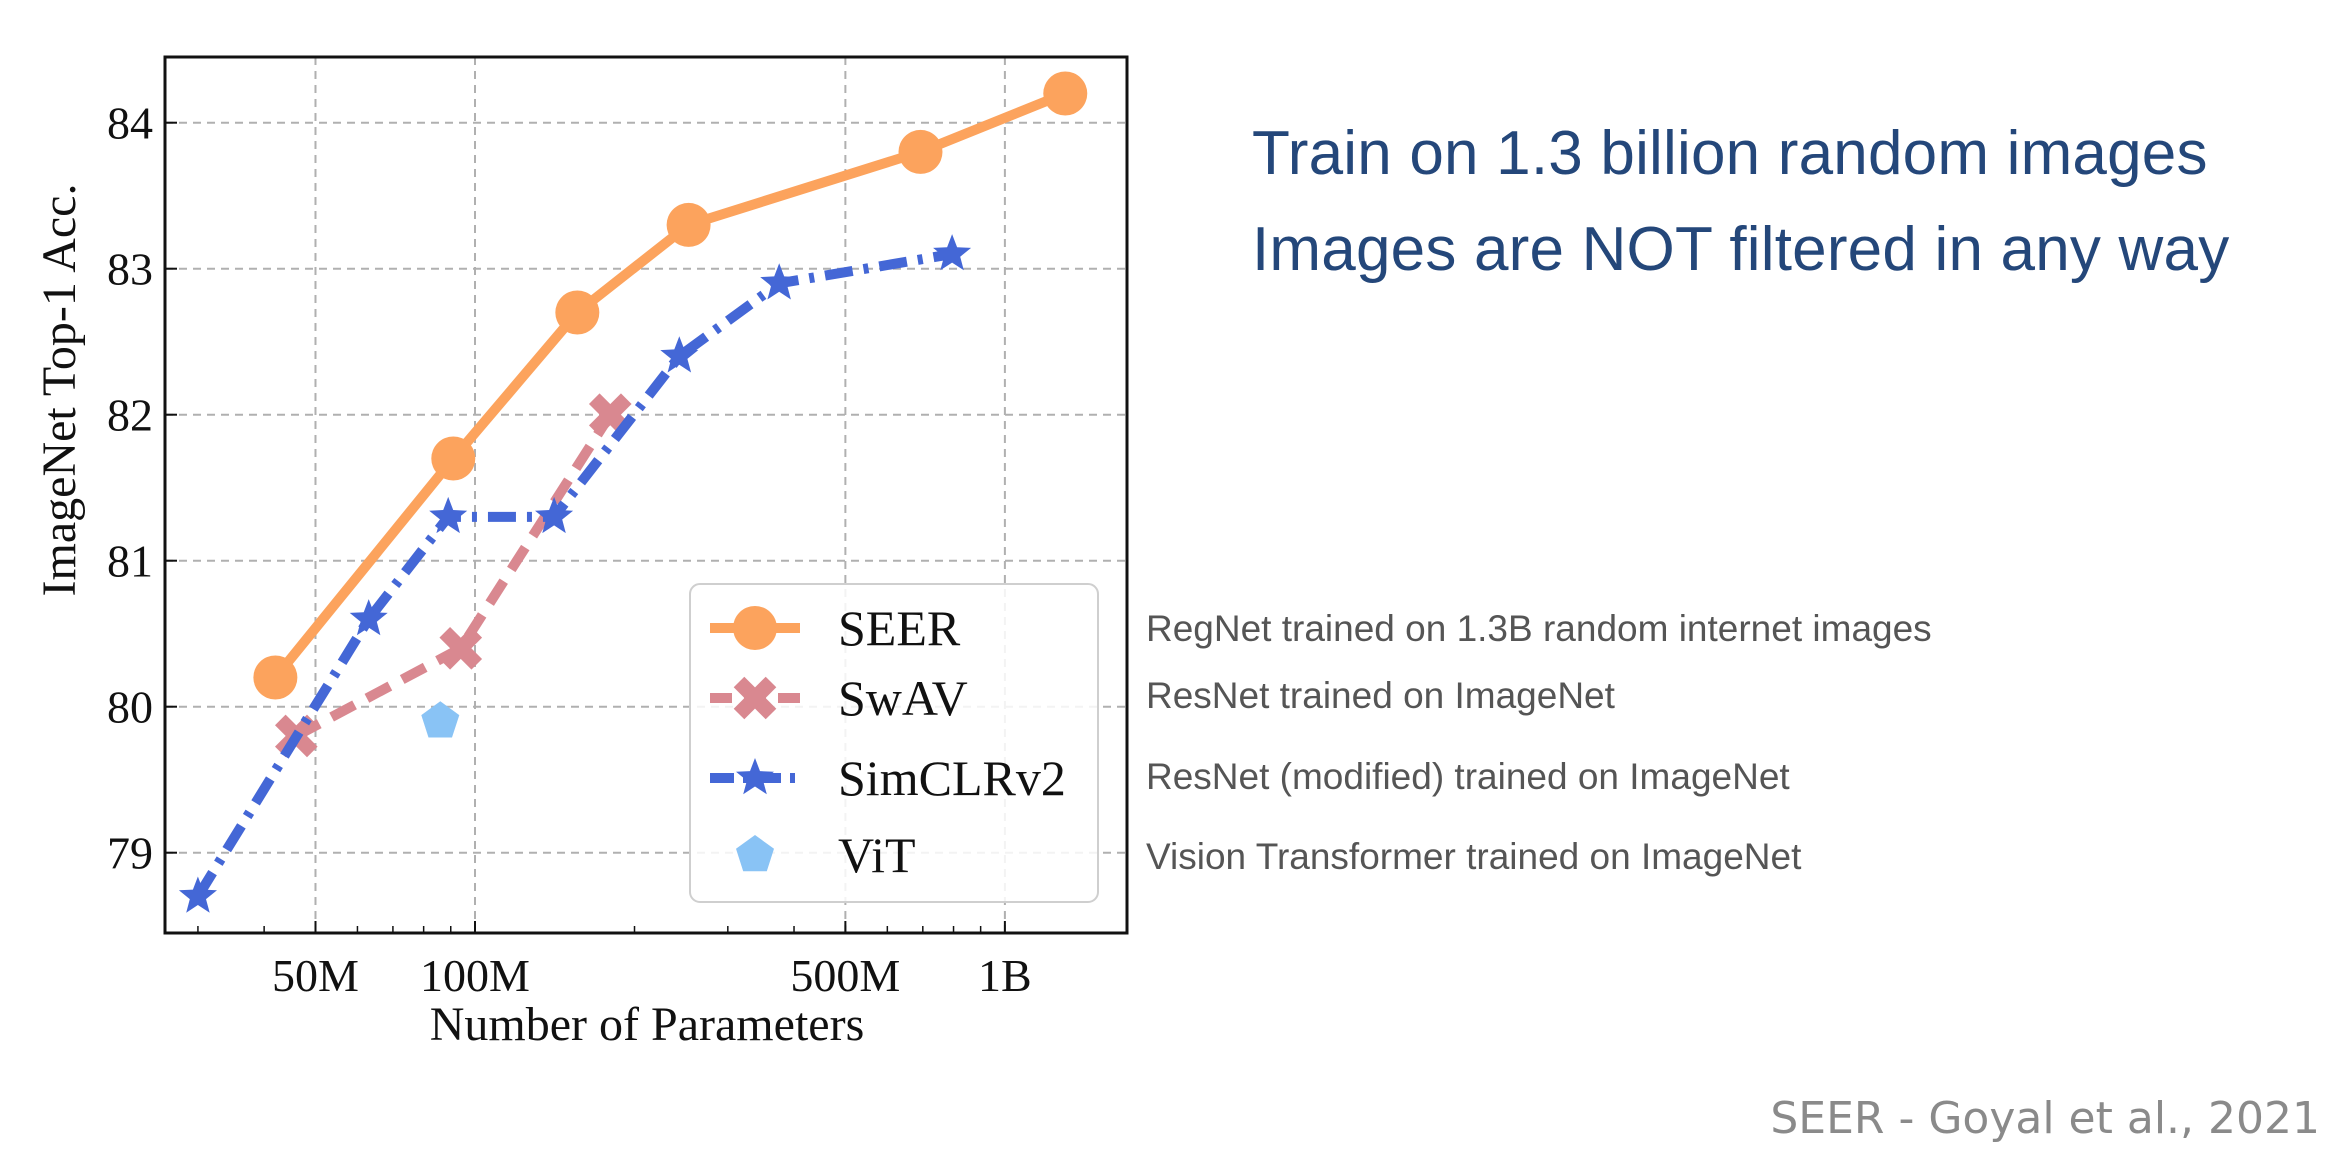 The width and height of the screenshot is (2326, 1152). Describe the element at coordinates (952, 778) in the screenshot. I see `legend-label: SimCLRv2` at that location.